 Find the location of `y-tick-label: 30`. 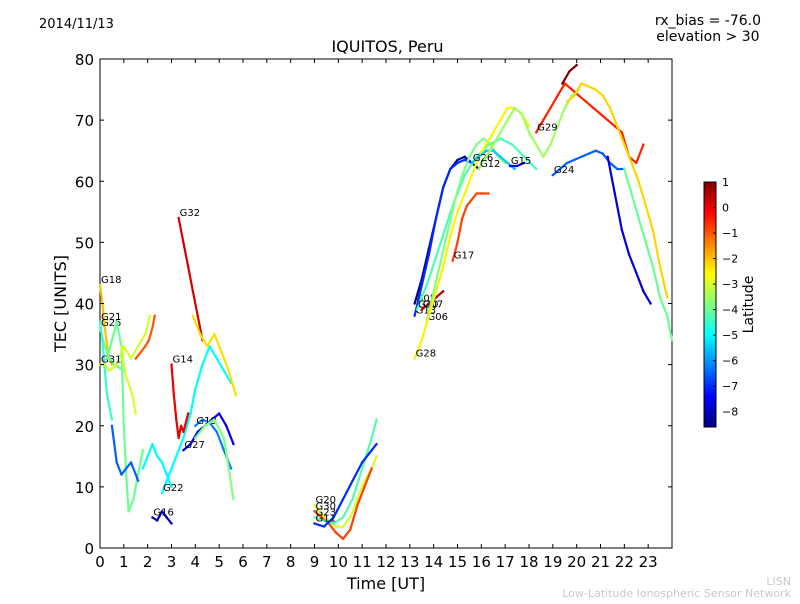

y-tick-label: 30 is located at coordinates (84, 366).